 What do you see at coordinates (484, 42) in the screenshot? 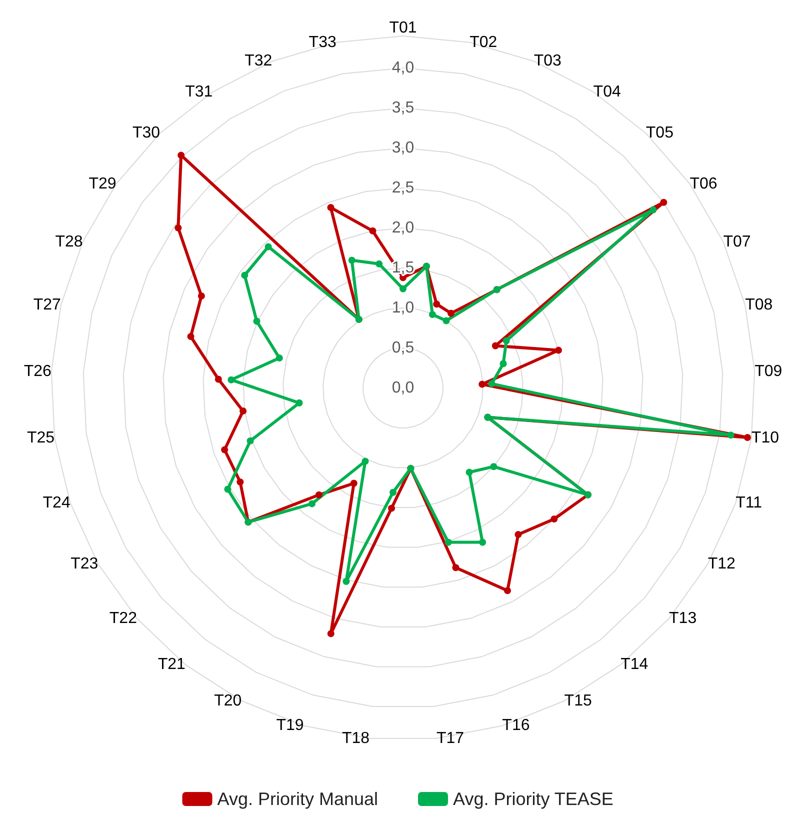
I see `spoke-label: T02` at bounding box center [484, 42].